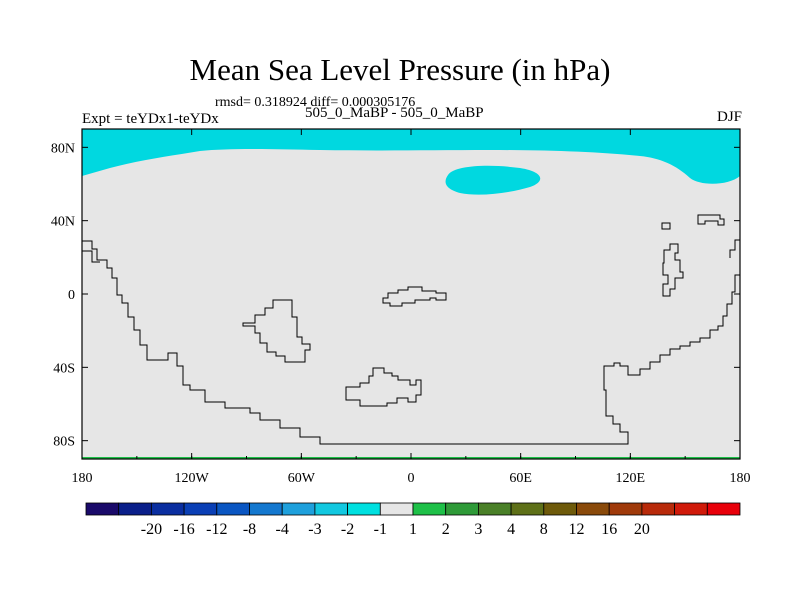 Image resolution: width=800 pixels, height=600 pixels. What do you see at coordinates (71, 295) in the screenshot?
I see `lat-tick-label: 0` at bounding box center [71, 295].